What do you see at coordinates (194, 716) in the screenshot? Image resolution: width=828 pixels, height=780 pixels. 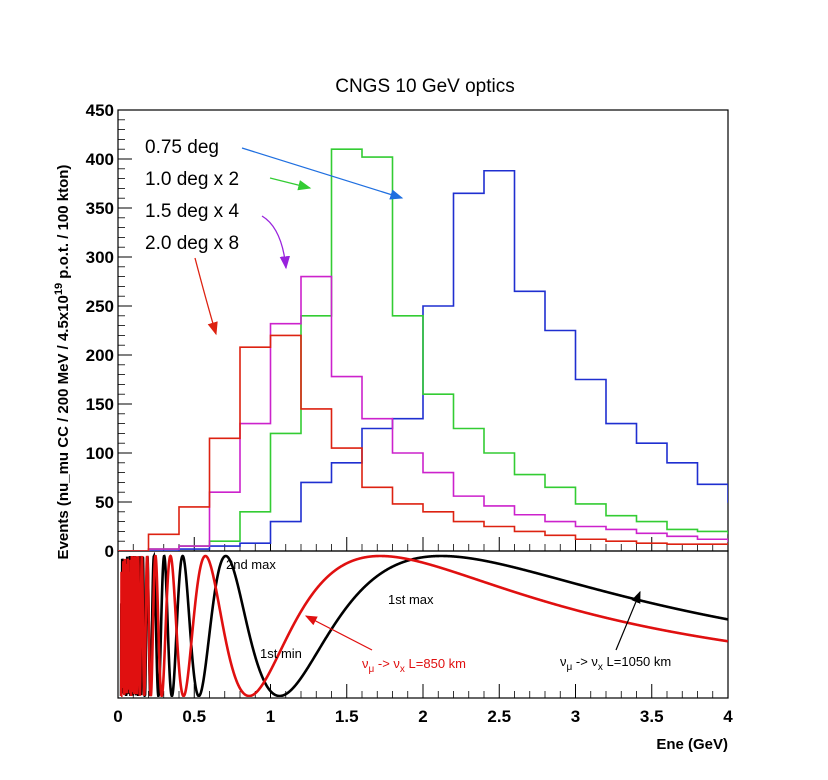 I see `x-tick-label: 0.5` at bounding box center [194, 716].